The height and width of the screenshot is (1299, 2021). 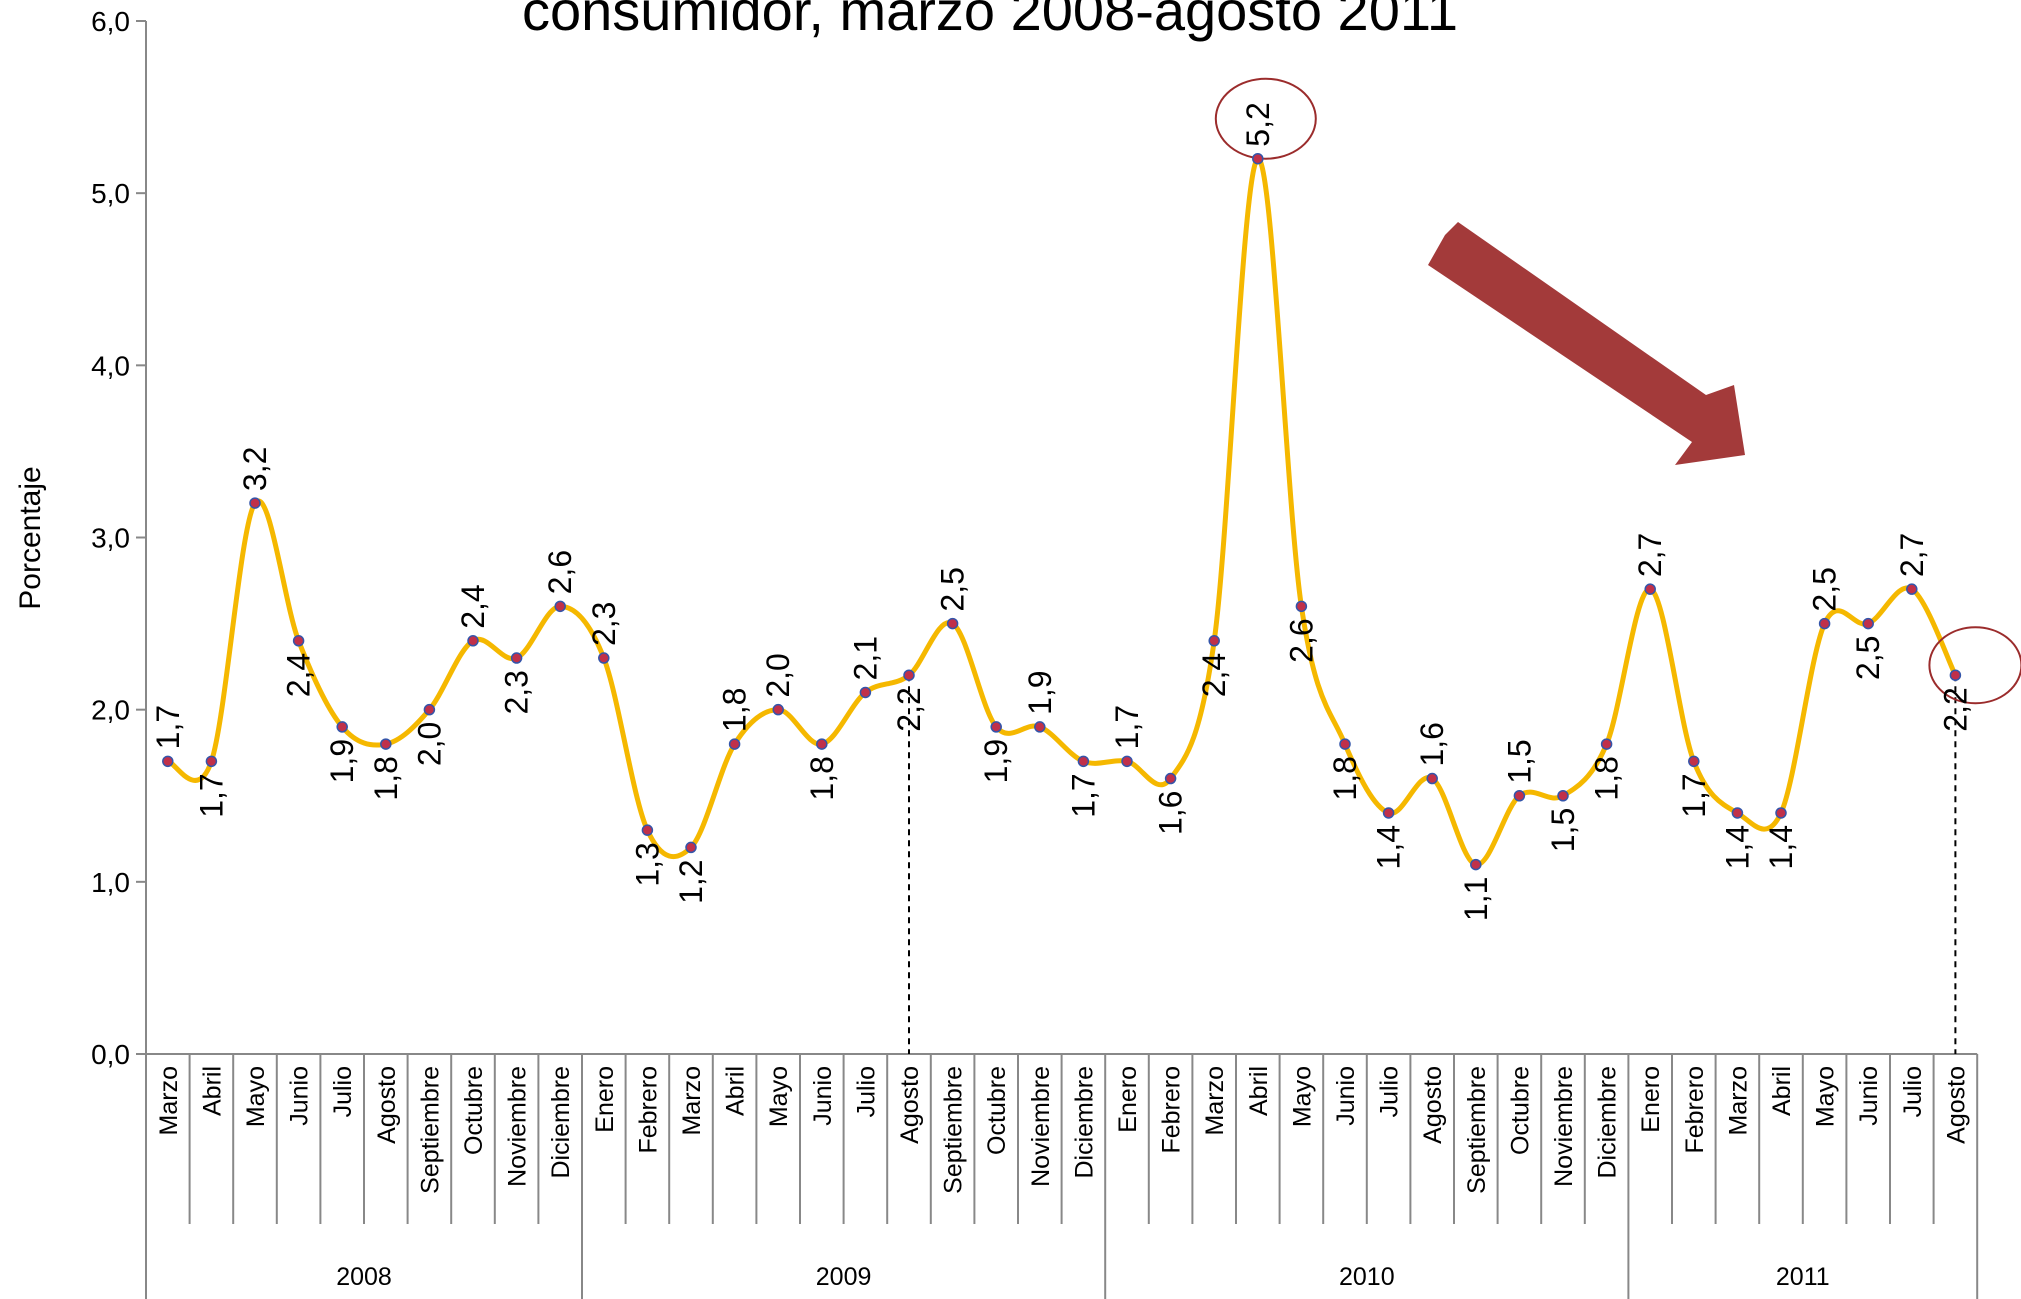 I want to click on y-tick-label: 3,0, so click(x=110, y=538).